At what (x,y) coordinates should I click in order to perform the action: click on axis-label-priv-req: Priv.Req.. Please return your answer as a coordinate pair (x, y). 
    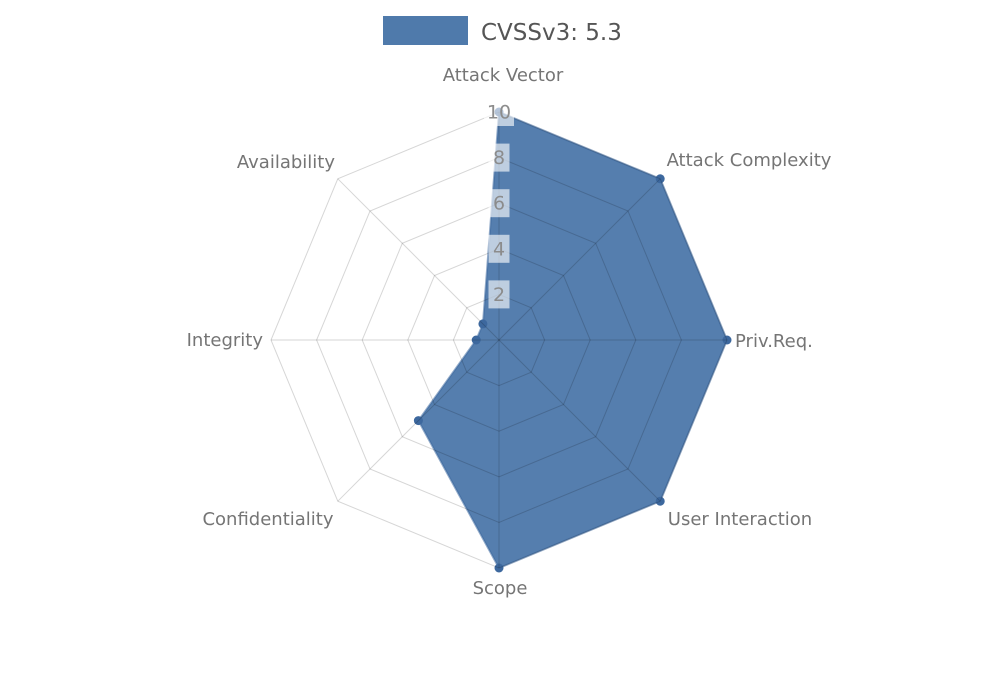
    Looking at the image, I should click on (774, 341).